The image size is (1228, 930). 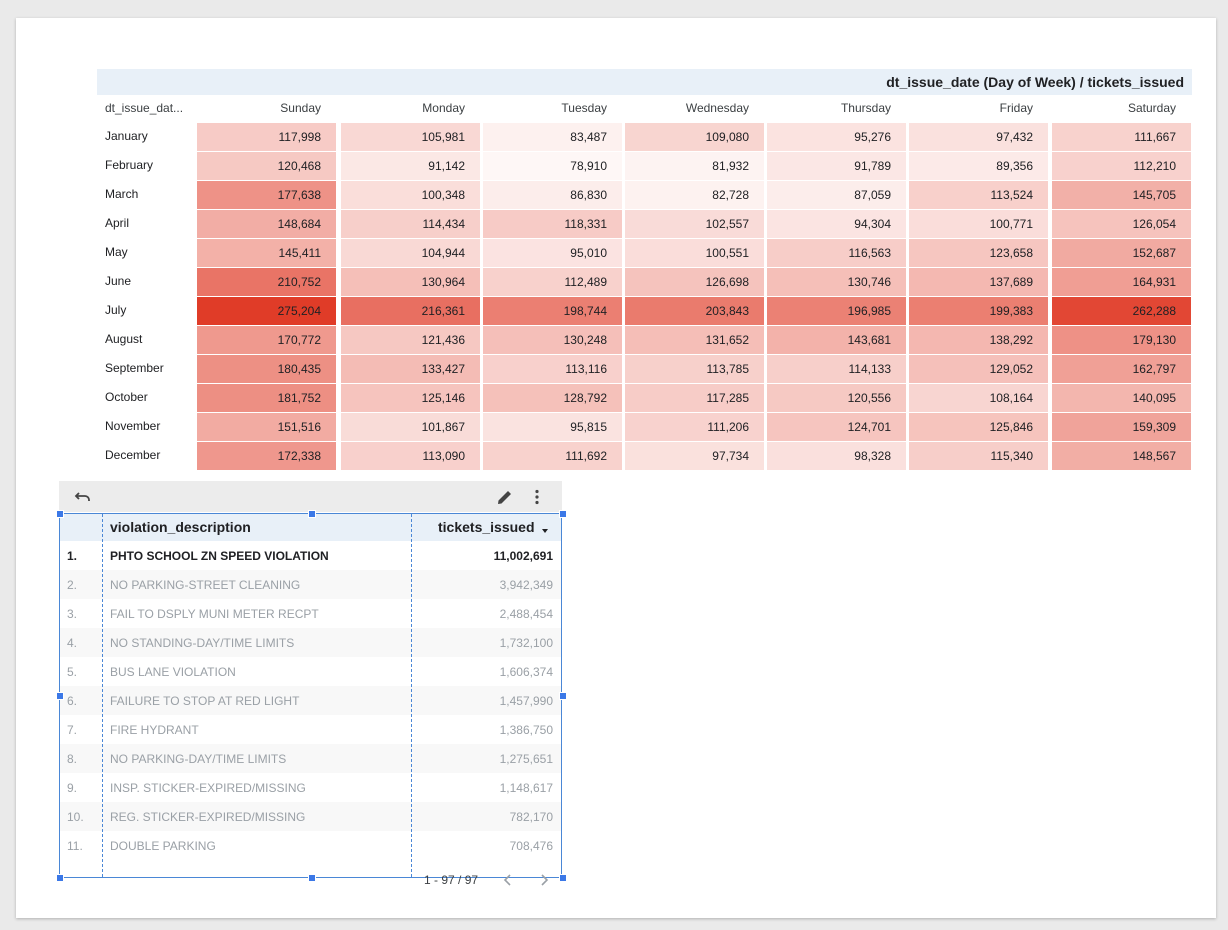 I want to click on heatmap-cell: 89,356, so click(x=978, y=166).